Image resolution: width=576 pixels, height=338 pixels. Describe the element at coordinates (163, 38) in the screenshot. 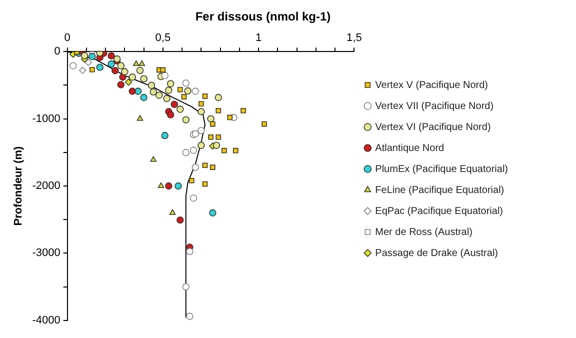

I see `x-tick-label: 0,5` at that location.